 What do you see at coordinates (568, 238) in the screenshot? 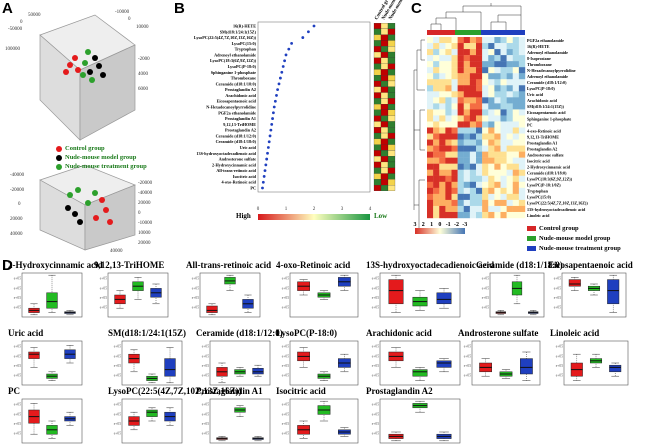
I see `heat-legend-model: Nude-mouse model group` at bounding box center [568, 238].